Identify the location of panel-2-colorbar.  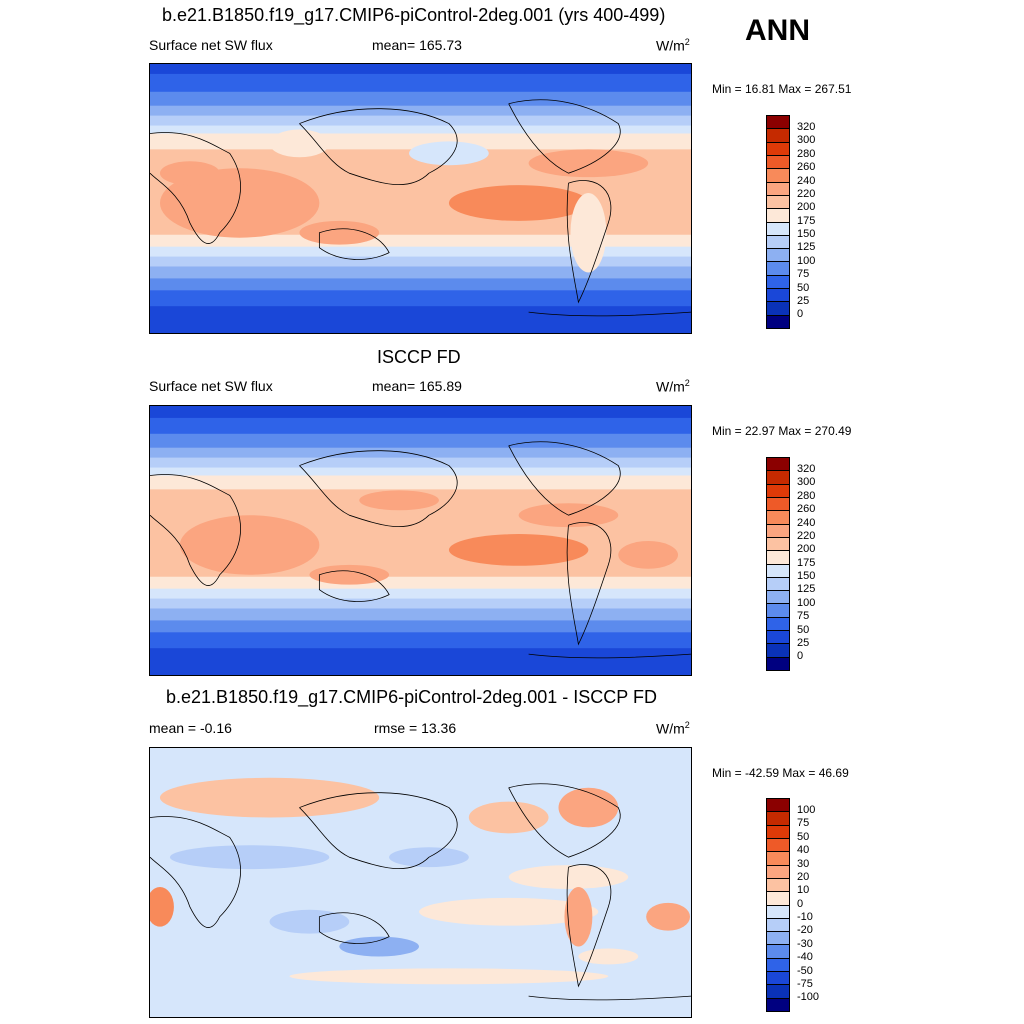
(778, 564).